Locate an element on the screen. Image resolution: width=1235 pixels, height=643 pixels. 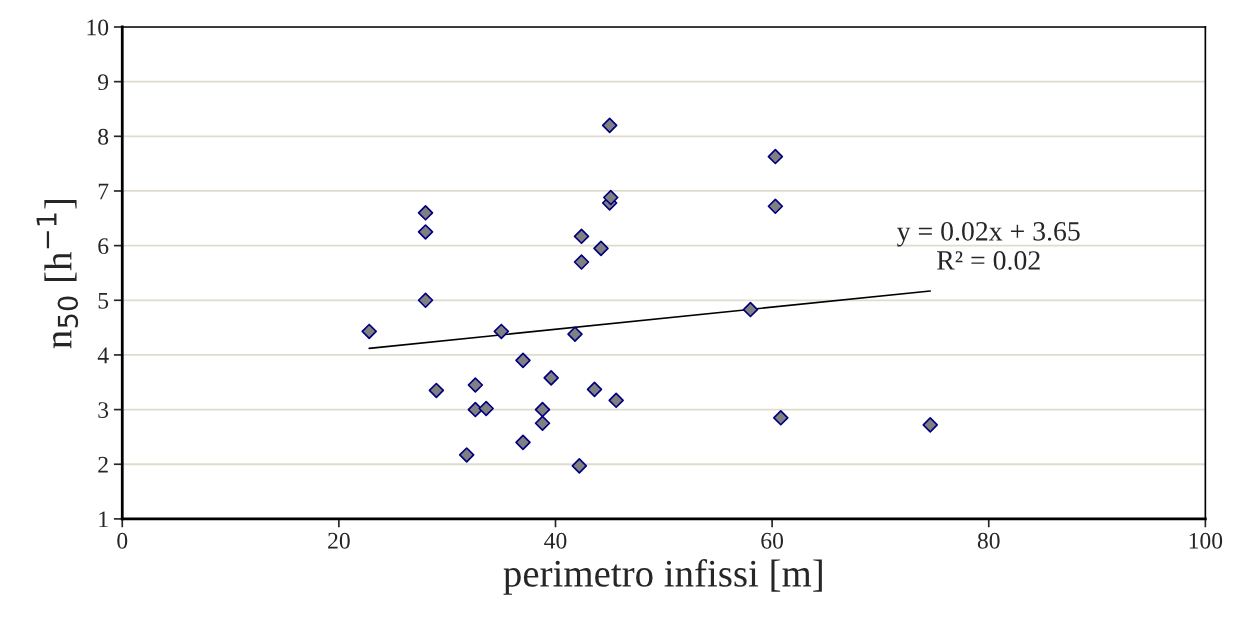
y-tick-label: 2 is located at coordinates (103, 464).